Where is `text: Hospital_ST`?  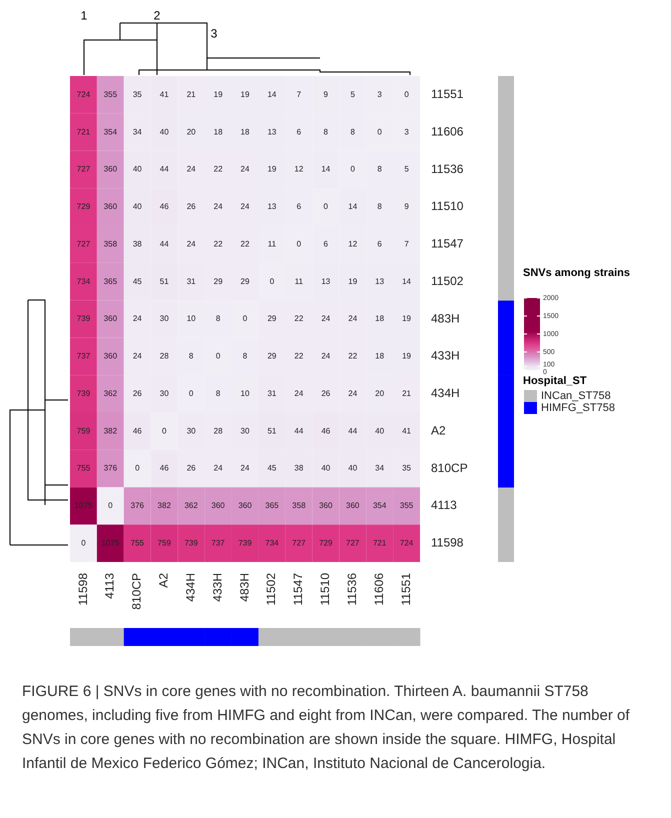 text: Hospital_ST is located at coordinates (555, 381).